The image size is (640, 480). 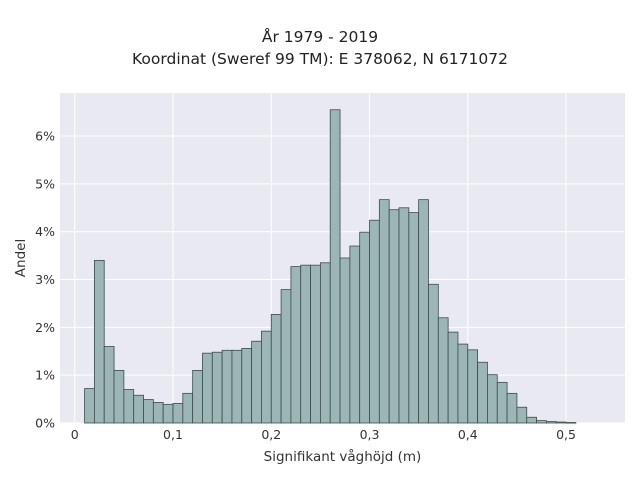 I want to click on y-tick-label: 3%, so click(x=45, y=279).